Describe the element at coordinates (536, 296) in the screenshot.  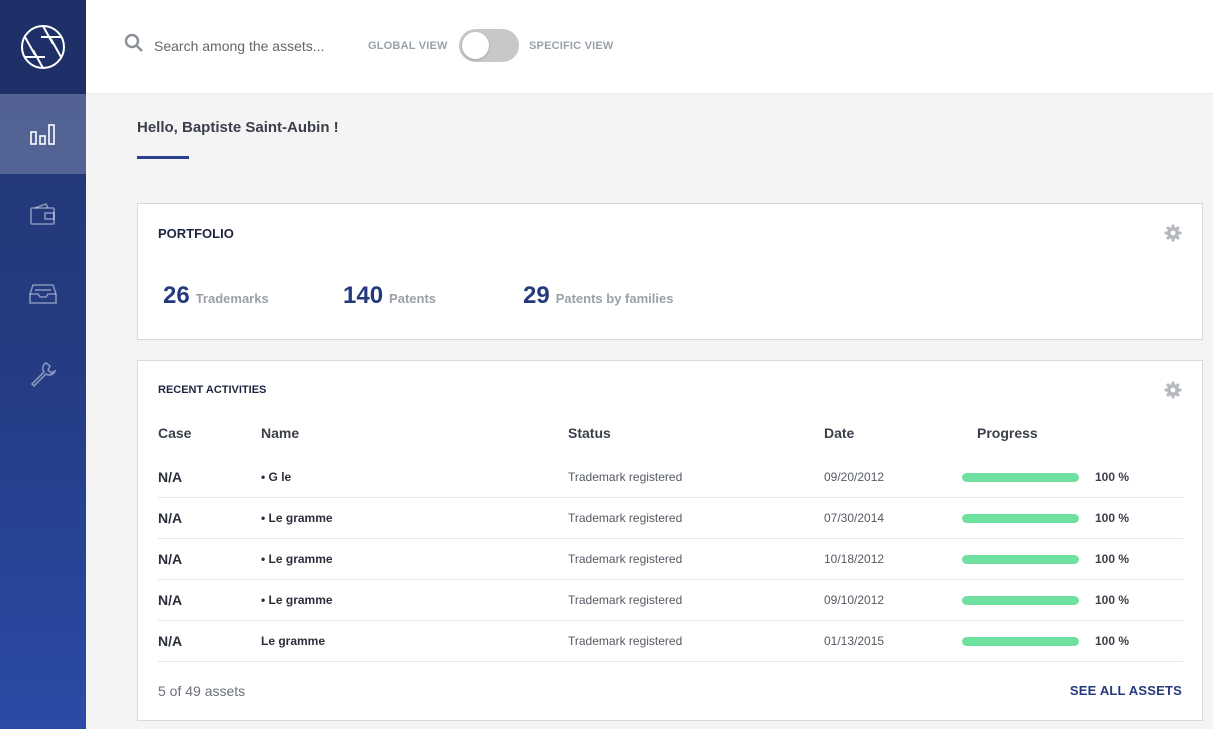
I see `stat-value: 29` at that location.